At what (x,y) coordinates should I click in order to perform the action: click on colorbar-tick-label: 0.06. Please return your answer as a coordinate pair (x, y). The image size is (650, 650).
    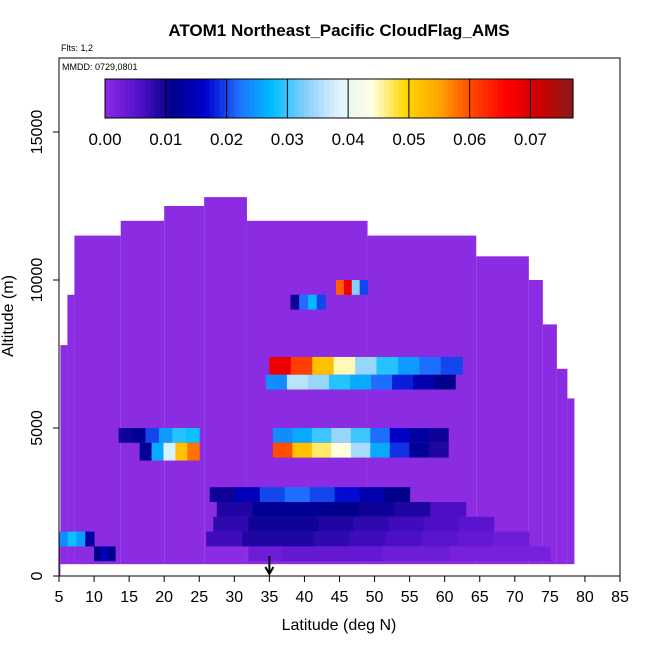
    Looking at the image, I should click on (469, 139).